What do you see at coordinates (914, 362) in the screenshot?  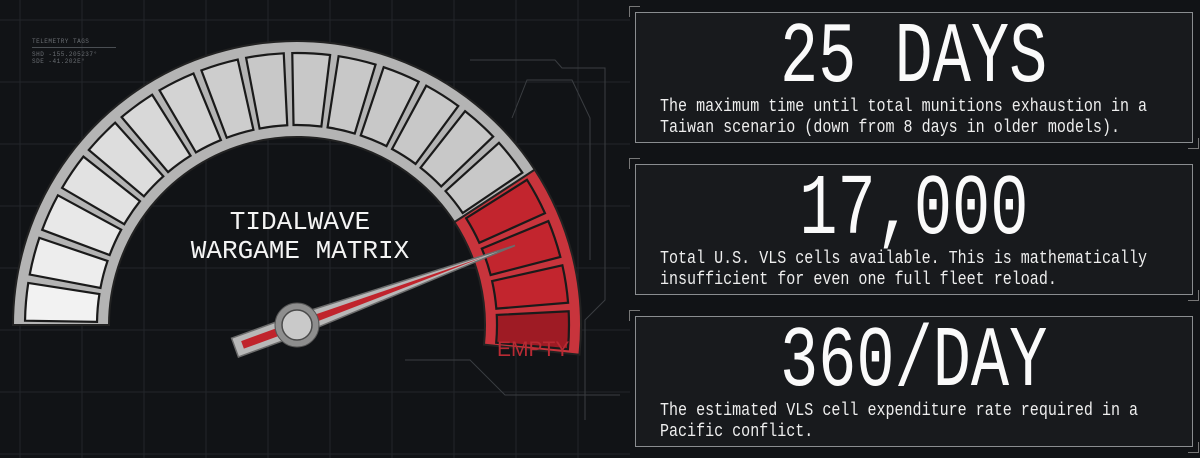 I see `stat-value: 360/DAY` at bounding box center [914, 362].